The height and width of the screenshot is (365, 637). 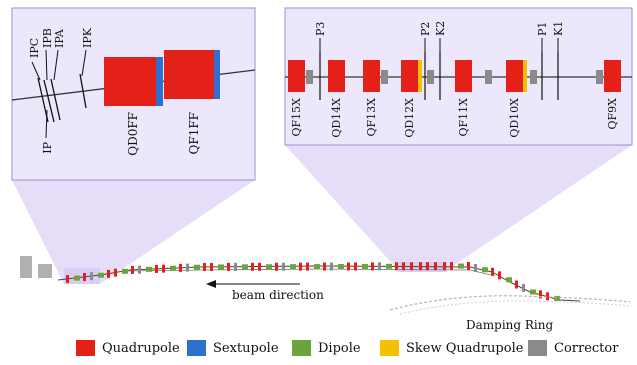 What do you see at coordinates (301, 348) in the screenshot?
I see `legend-swatch-dipole` at bounding box center [301, 348].